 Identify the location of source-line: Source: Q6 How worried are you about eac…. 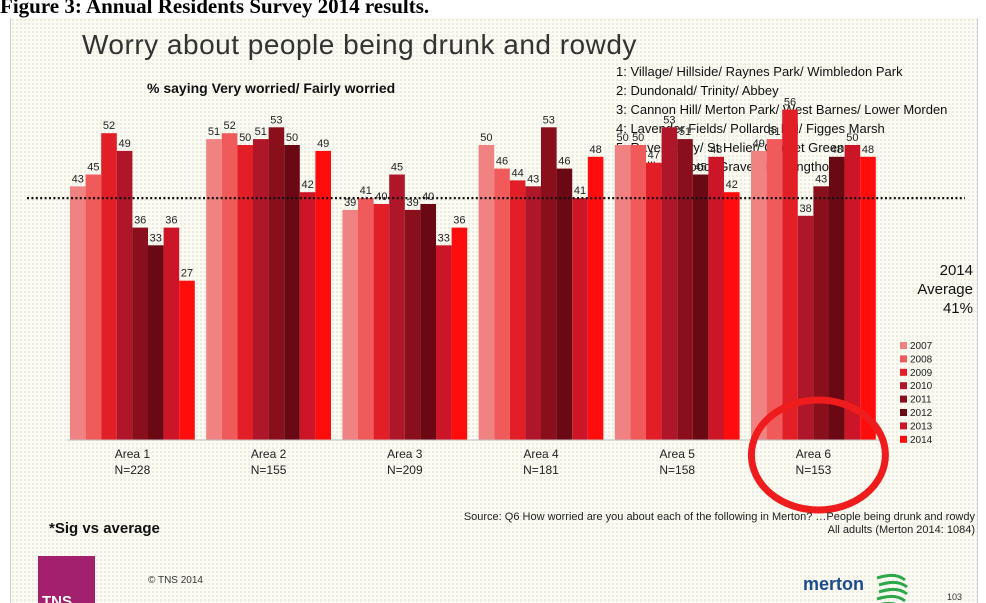
(719, 517).